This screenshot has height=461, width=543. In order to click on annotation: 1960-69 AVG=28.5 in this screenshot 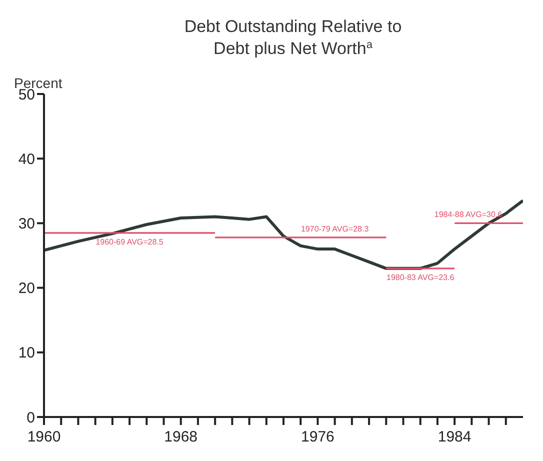, I will do `click(130, 242)`.